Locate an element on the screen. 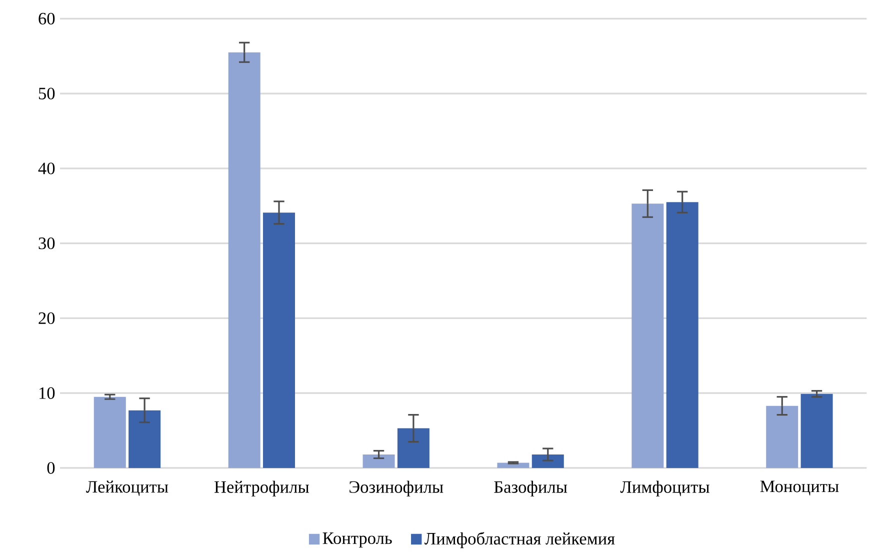 The width and height of the screenshot is (879, 552). x-tick-label: Моноциты is located at coordinates (799, 488).